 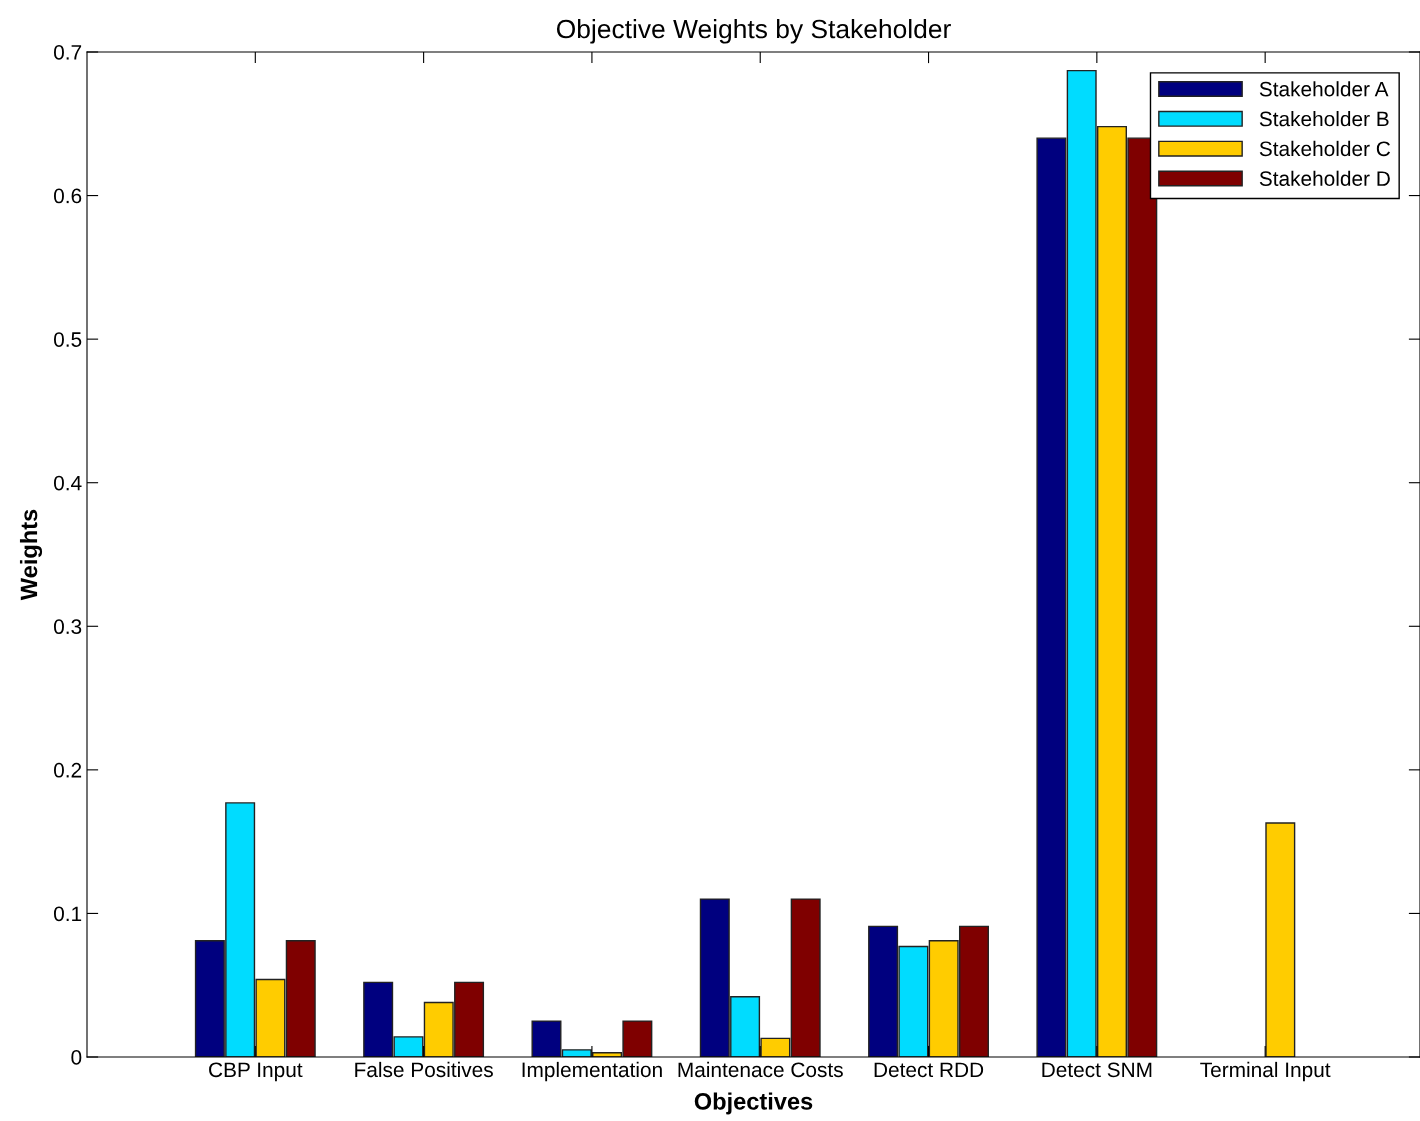 I want to click on y-tick-label: 0.3, so click(x=67, y=627).